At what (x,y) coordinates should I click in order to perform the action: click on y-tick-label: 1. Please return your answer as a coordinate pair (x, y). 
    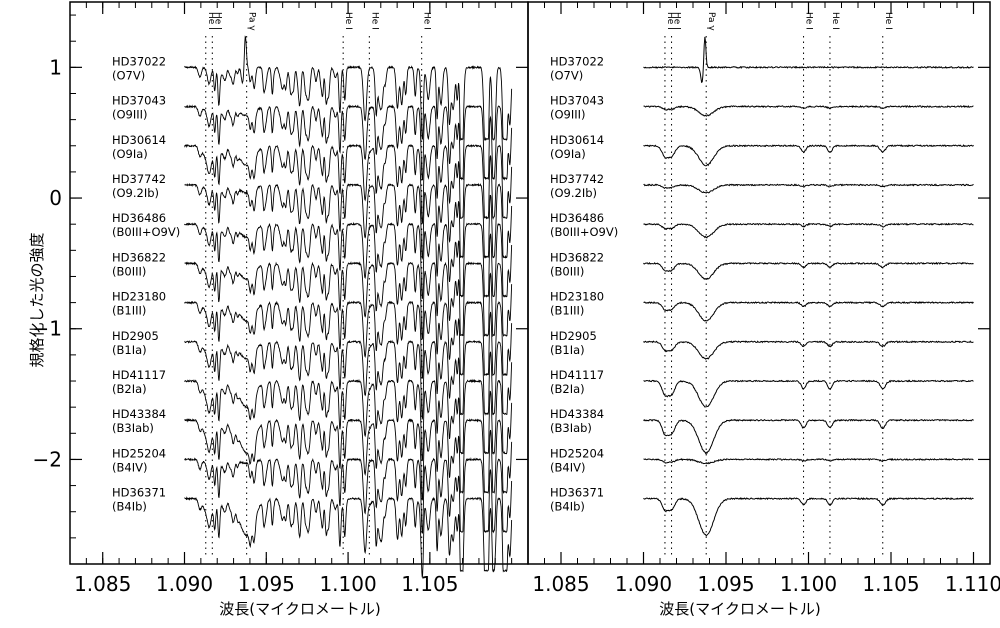
    Looking at the image, I should click on (55, 67).